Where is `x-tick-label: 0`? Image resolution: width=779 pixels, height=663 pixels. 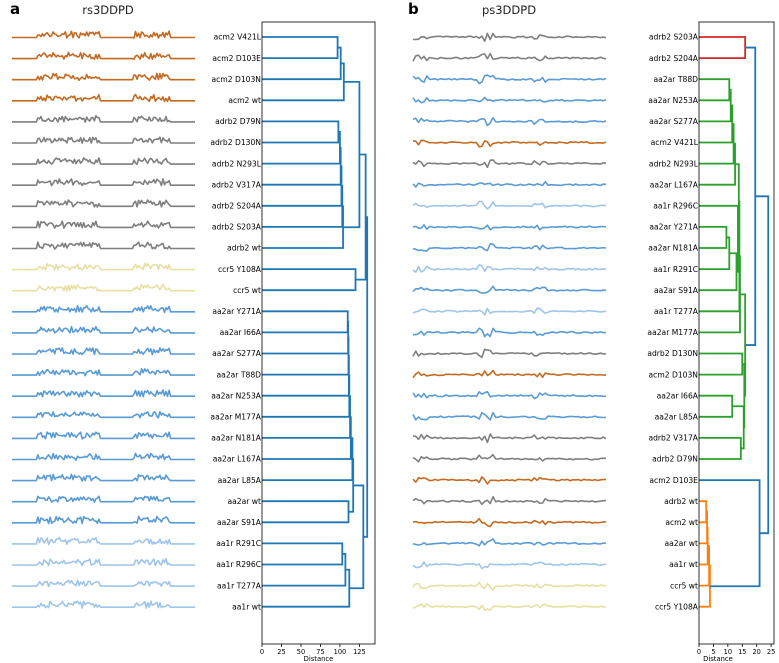 x-tick-label: 0 is located at coordinates (262, 652).